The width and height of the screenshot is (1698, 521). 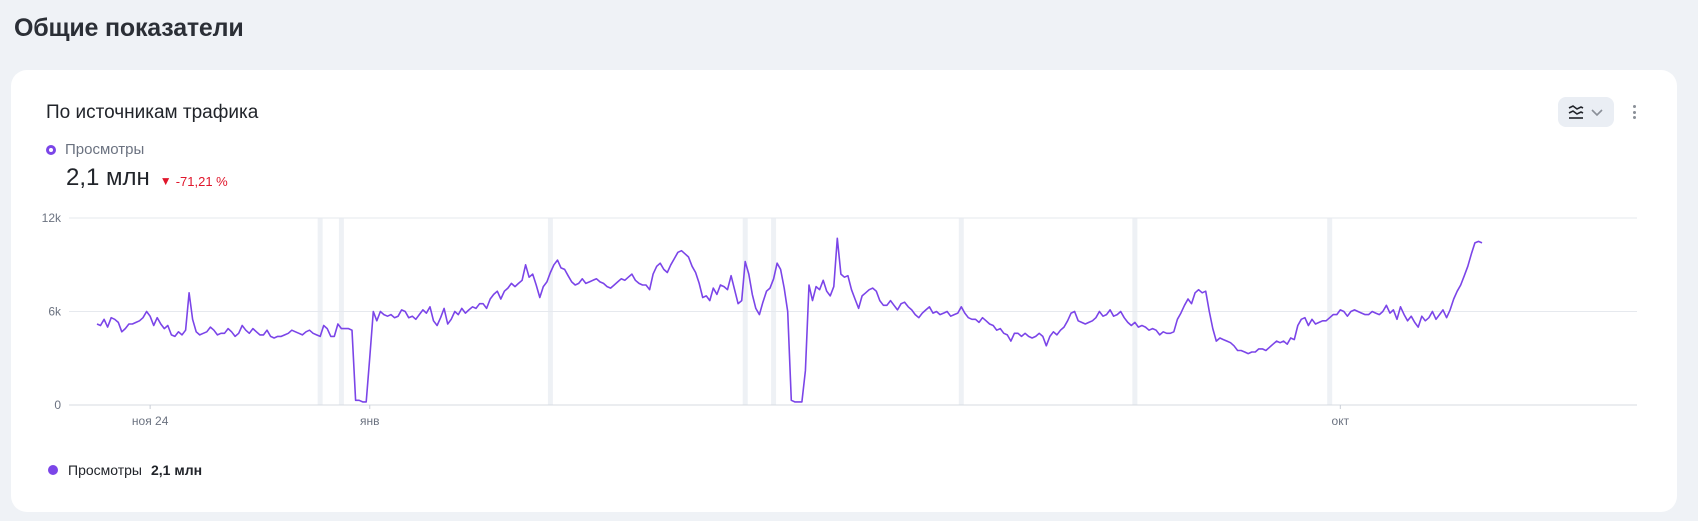 What do you see at coordinates (165, 181) in the screenshot?
I see `triangle-down-icon: ▼` at bounding box center [165, 181].